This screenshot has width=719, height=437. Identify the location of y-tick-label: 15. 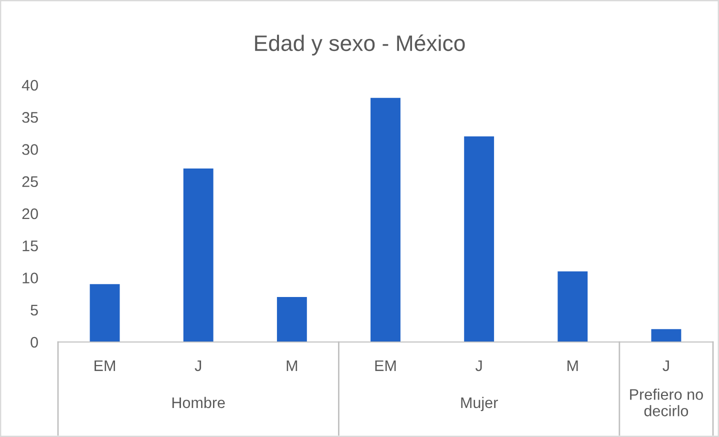
(30, 246).